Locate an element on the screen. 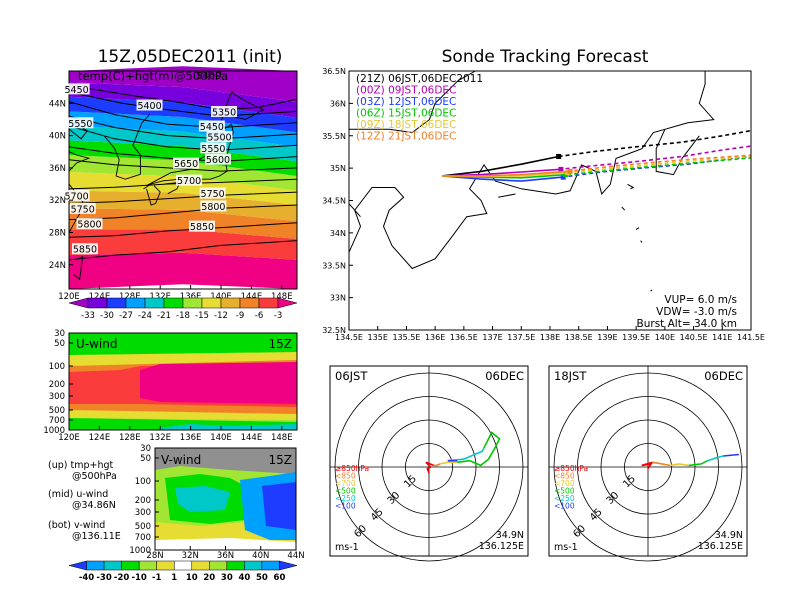 This screenshot has width=792, height=612. u-p-tick: 700 is located at coordinates (57, 421).